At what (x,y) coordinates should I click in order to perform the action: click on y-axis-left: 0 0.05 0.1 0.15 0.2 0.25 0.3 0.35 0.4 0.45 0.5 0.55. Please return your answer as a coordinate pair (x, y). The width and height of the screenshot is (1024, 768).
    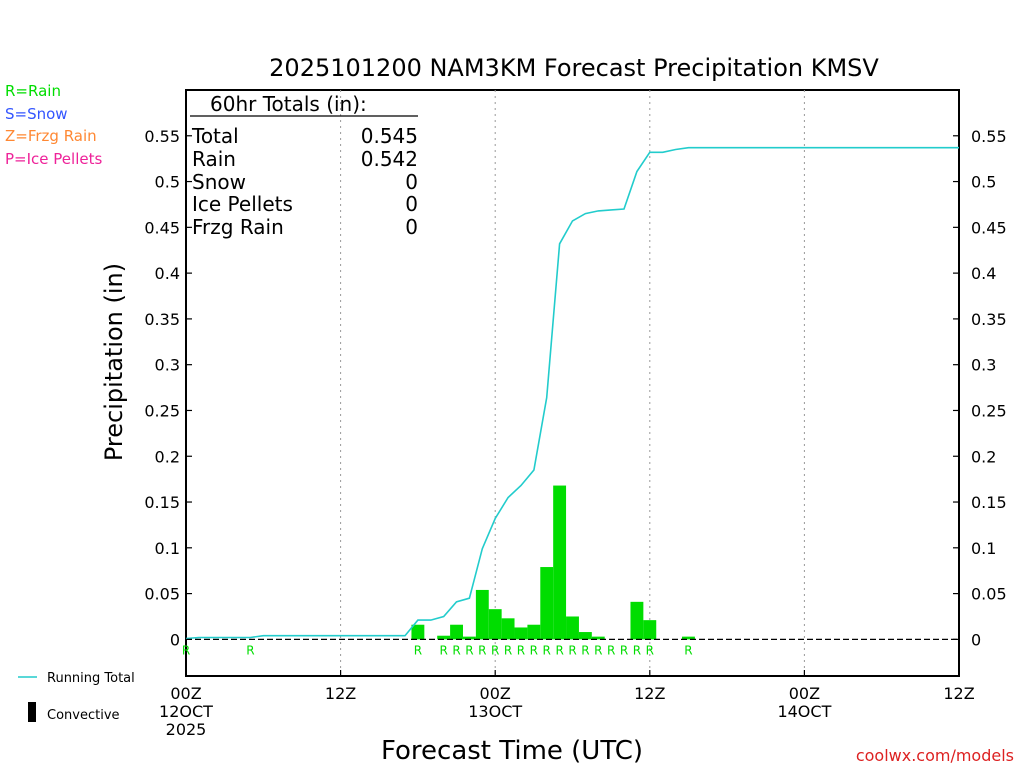
    Looking at the image, I should click on (168, 388).